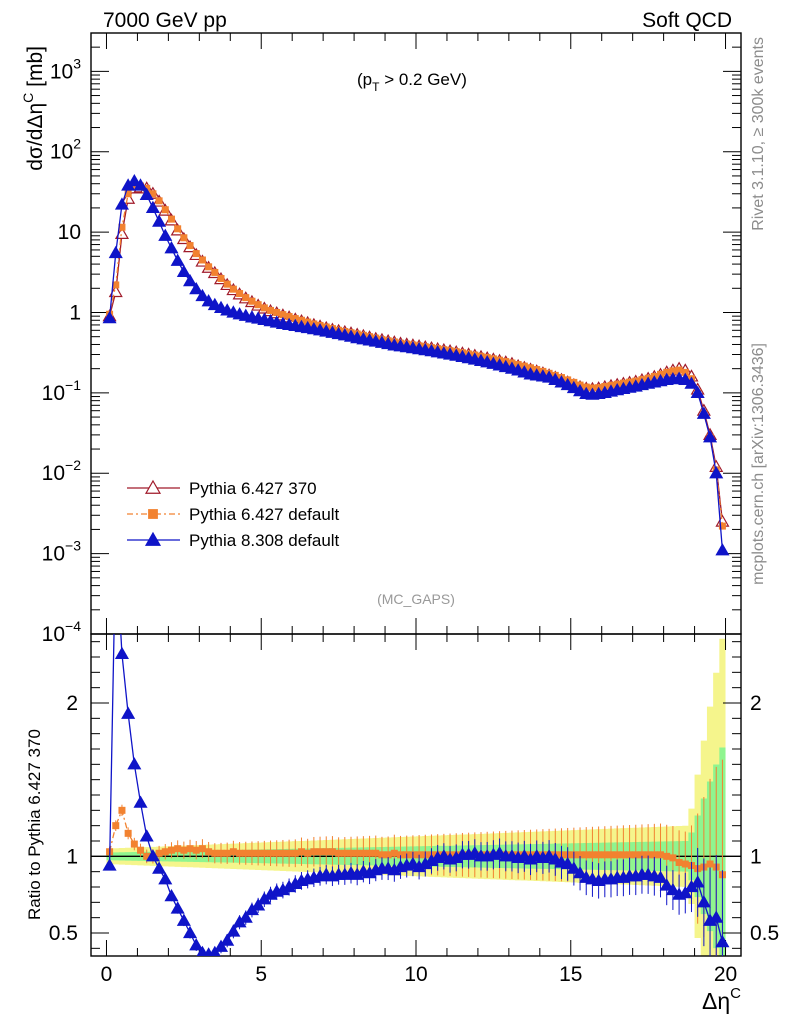 This screenshot has height=1024, width=786. I want to click on y-tick-label-main: 10², so click(65, 150).